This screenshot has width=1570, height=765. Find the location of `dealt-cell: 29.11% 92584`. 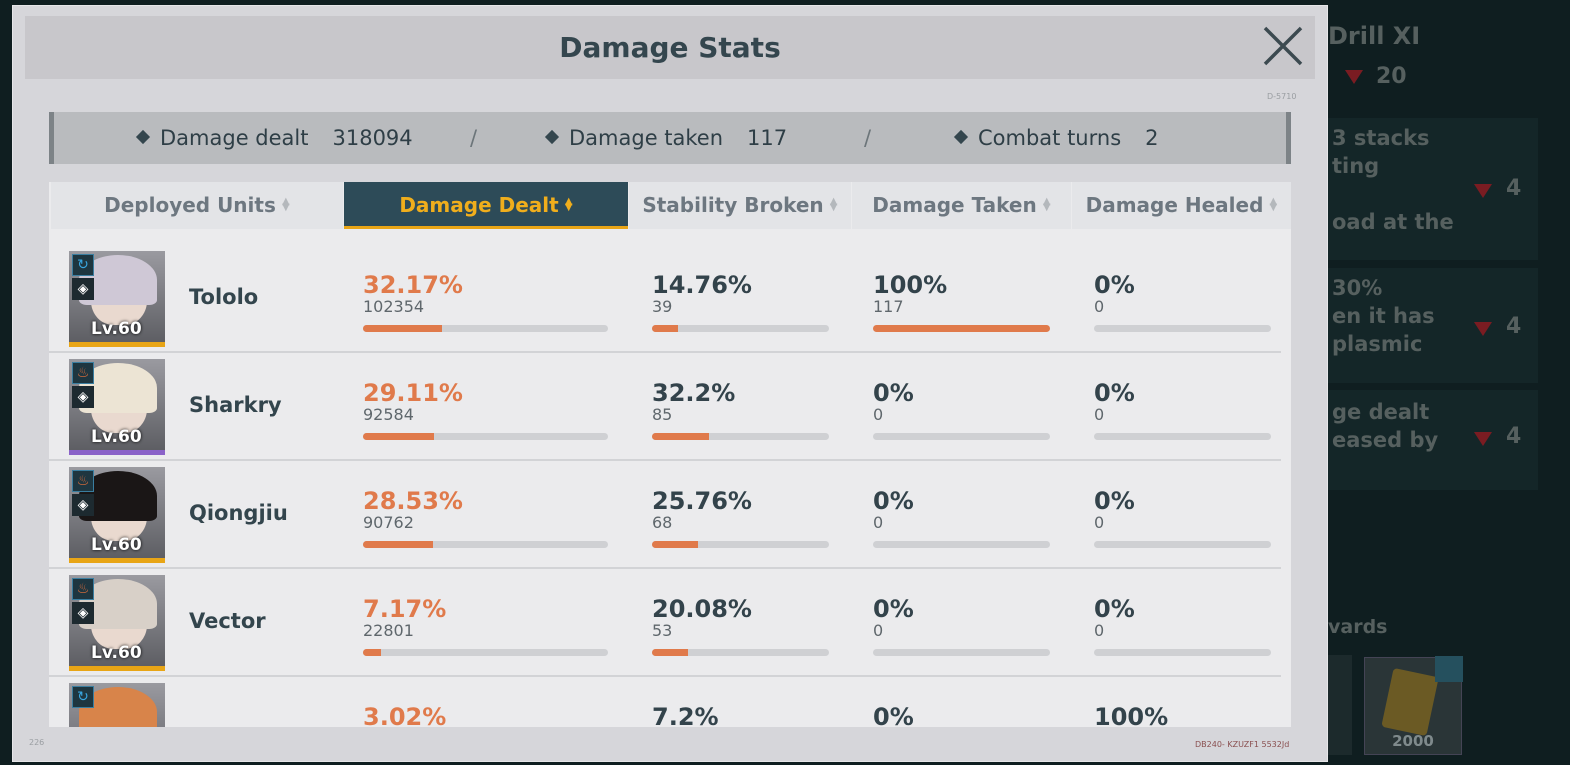

dealt-cell: 29.11% 92584 is located at coordinates (413, 401).